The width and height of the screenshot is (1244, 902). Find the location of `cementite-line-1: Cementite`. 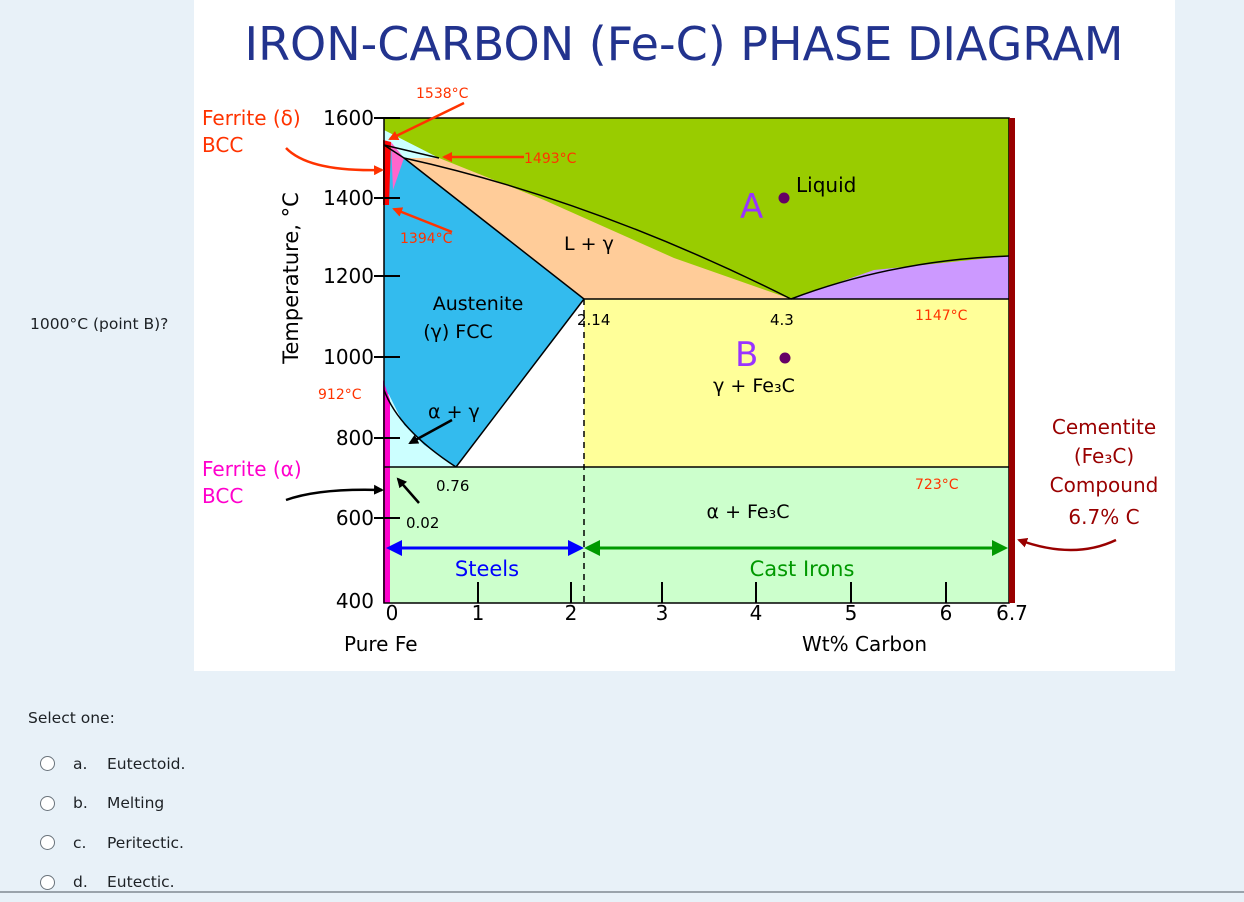

cementite-line-1: Cementite is located at coordinates (1104, 427).